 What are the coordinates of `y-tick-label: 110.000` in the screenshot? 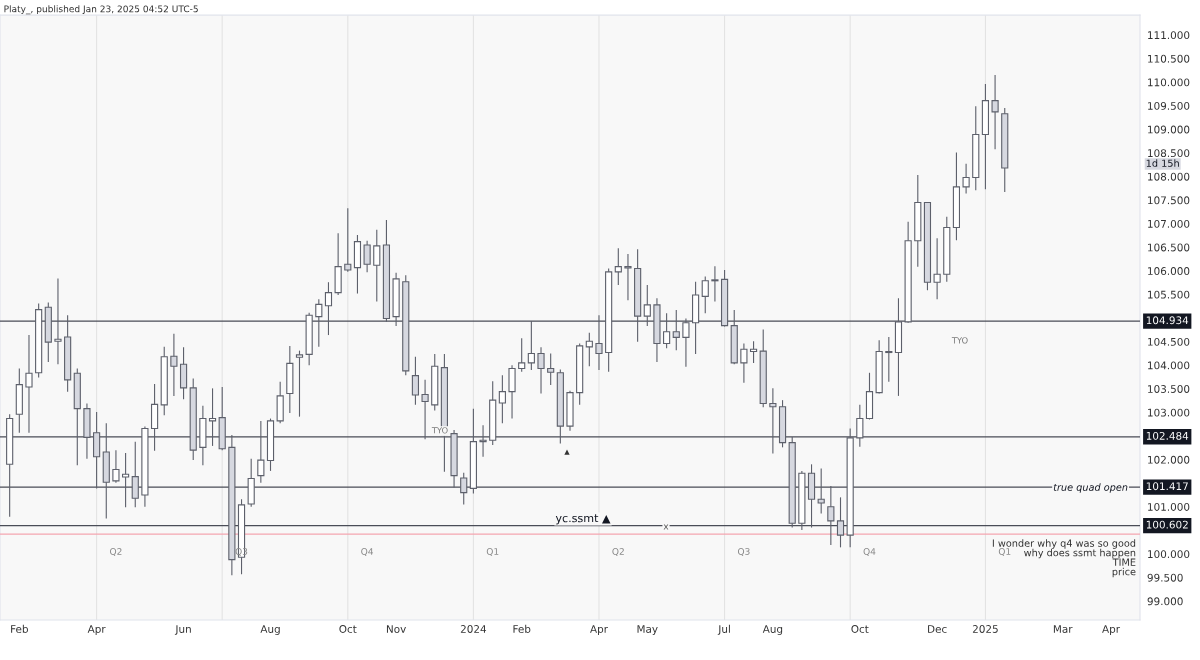 It's located at (1169, 82).